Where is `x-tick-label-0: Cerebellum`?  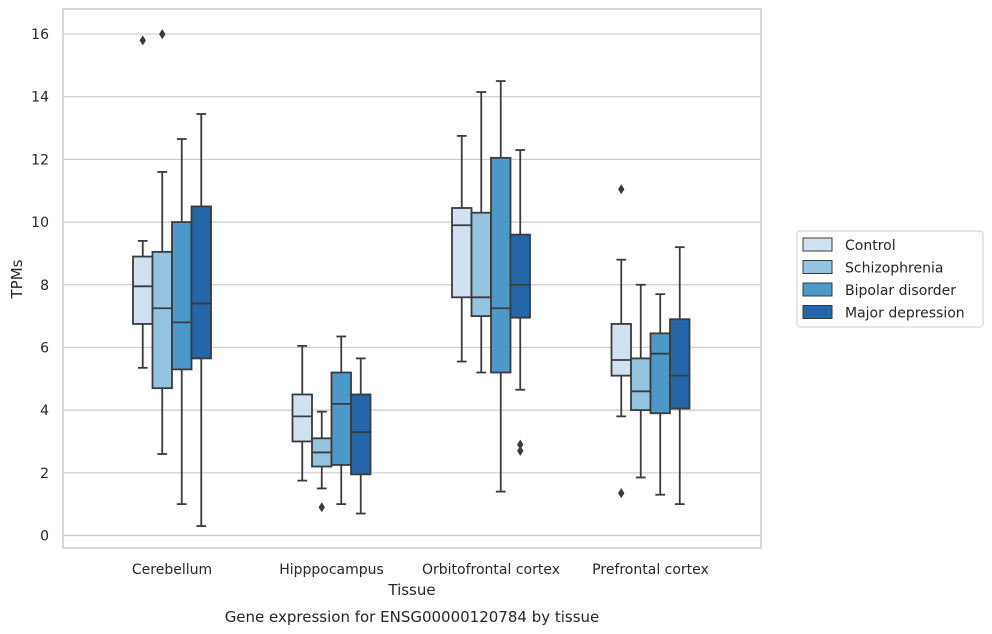
x-tick-label-0: Cerebellum is located at coordinates (172, 570).